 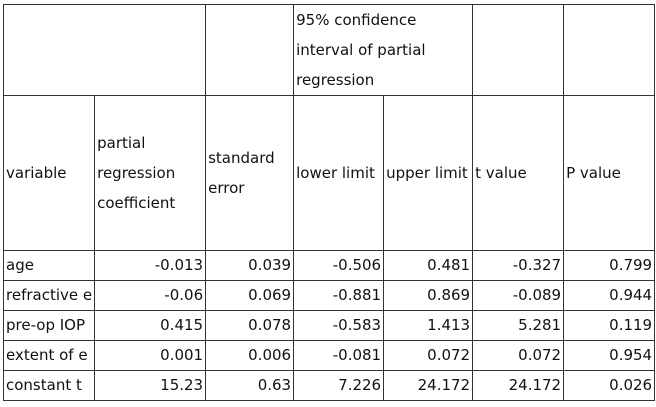 I want to click on header-variable: variable, so click(x=49, y=173).